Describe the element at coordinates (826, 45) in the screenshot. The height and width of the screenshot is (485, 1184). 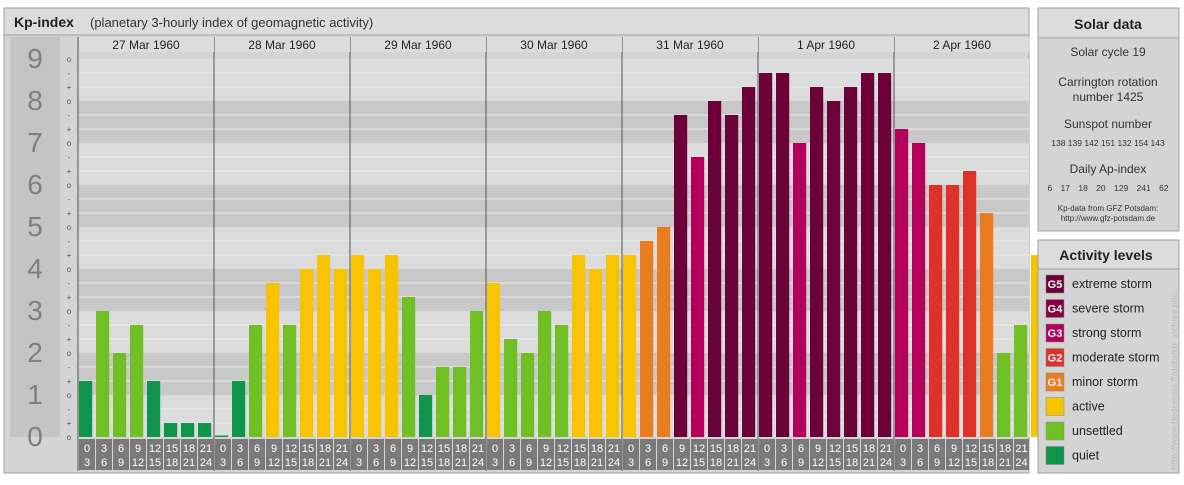
I see `day-label: 1 Apr 1960` at that location.